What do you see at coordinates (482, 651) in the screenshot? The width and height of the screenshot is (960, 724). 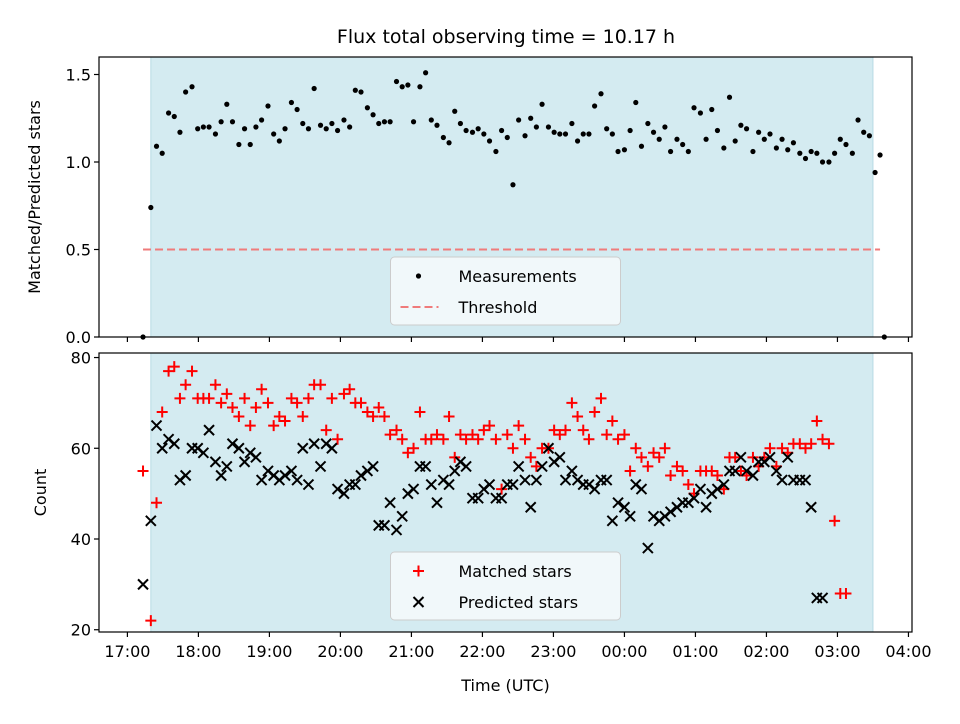 I see `x-tick-label: 22:00` at bounding box center [482, 651].